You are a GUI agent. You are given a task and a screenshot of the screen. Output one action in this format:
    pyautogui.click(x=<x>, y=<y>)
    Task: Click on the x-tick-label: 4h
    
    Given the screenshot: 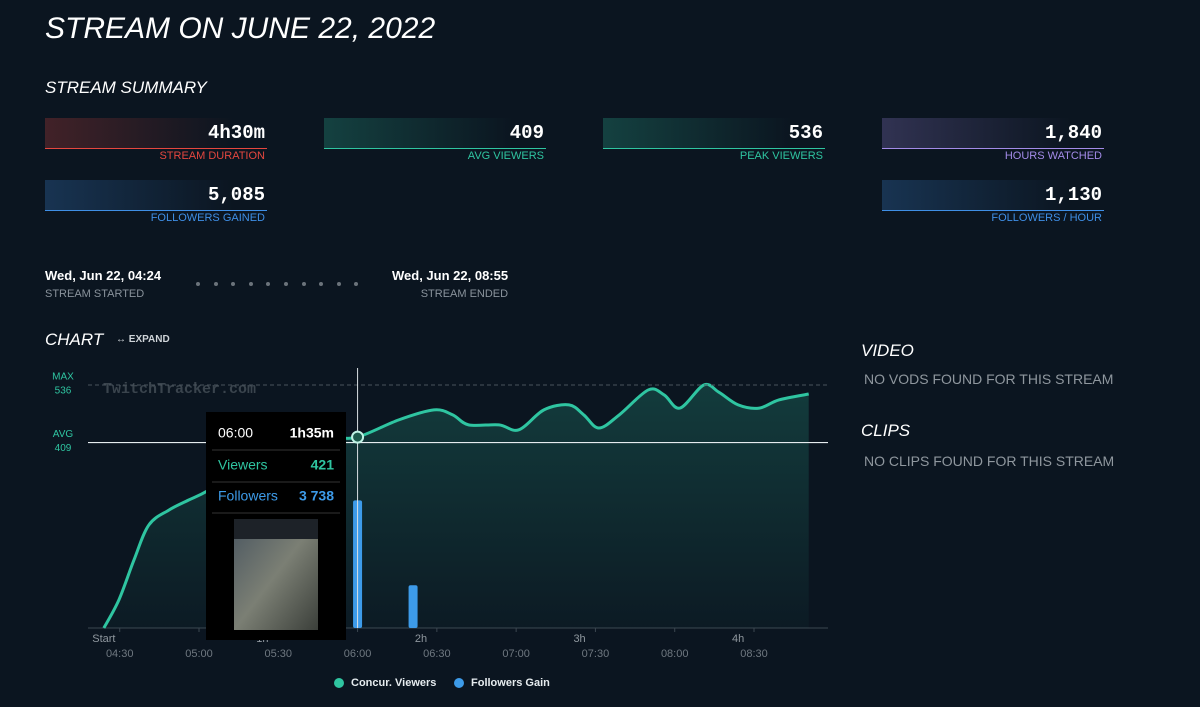 What is the action you would take?
    pyautogui.click(x=738, y=639)
    